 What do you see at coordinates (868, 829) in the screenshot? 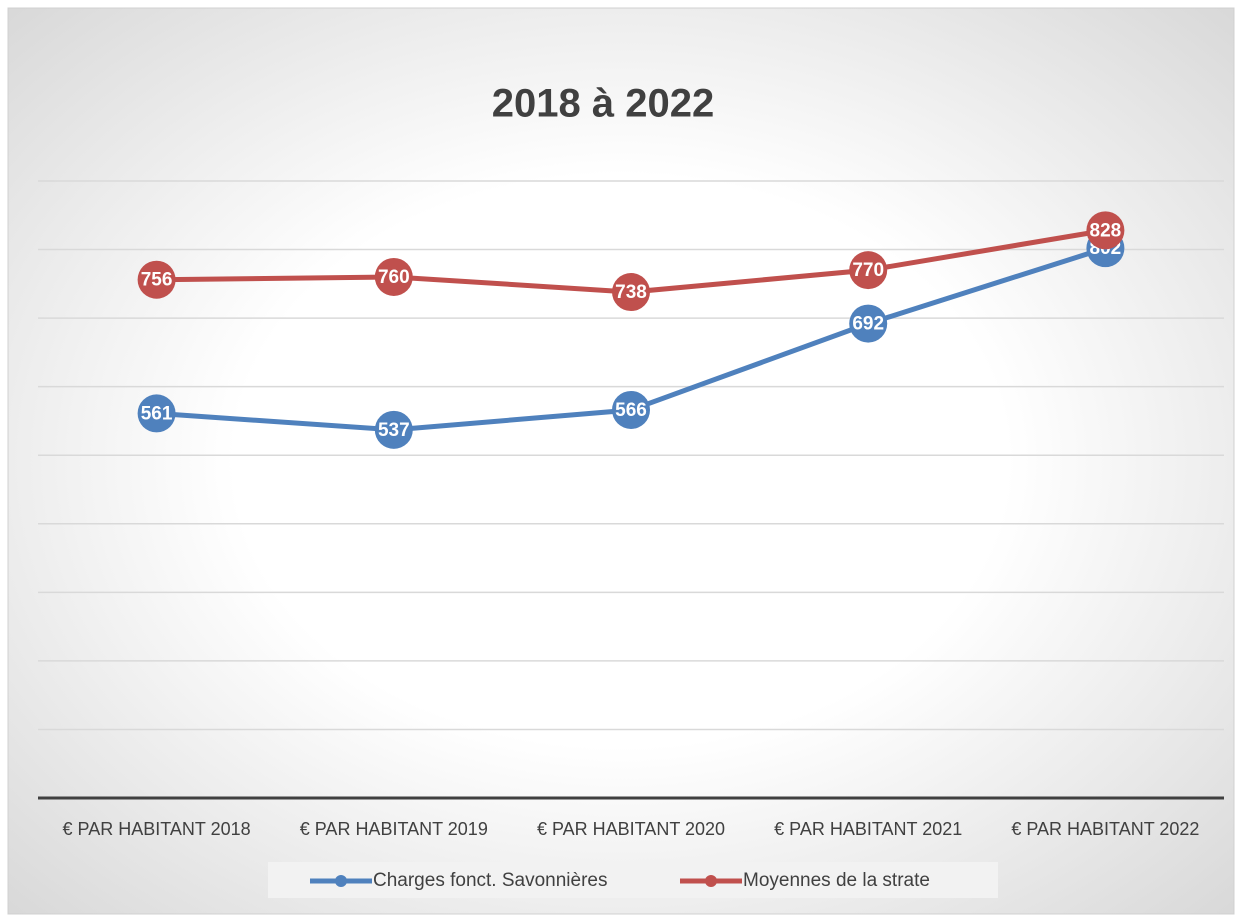
I see `x-tick-label: € PAR HABITANT 2021` at bounding box center [868, 829].